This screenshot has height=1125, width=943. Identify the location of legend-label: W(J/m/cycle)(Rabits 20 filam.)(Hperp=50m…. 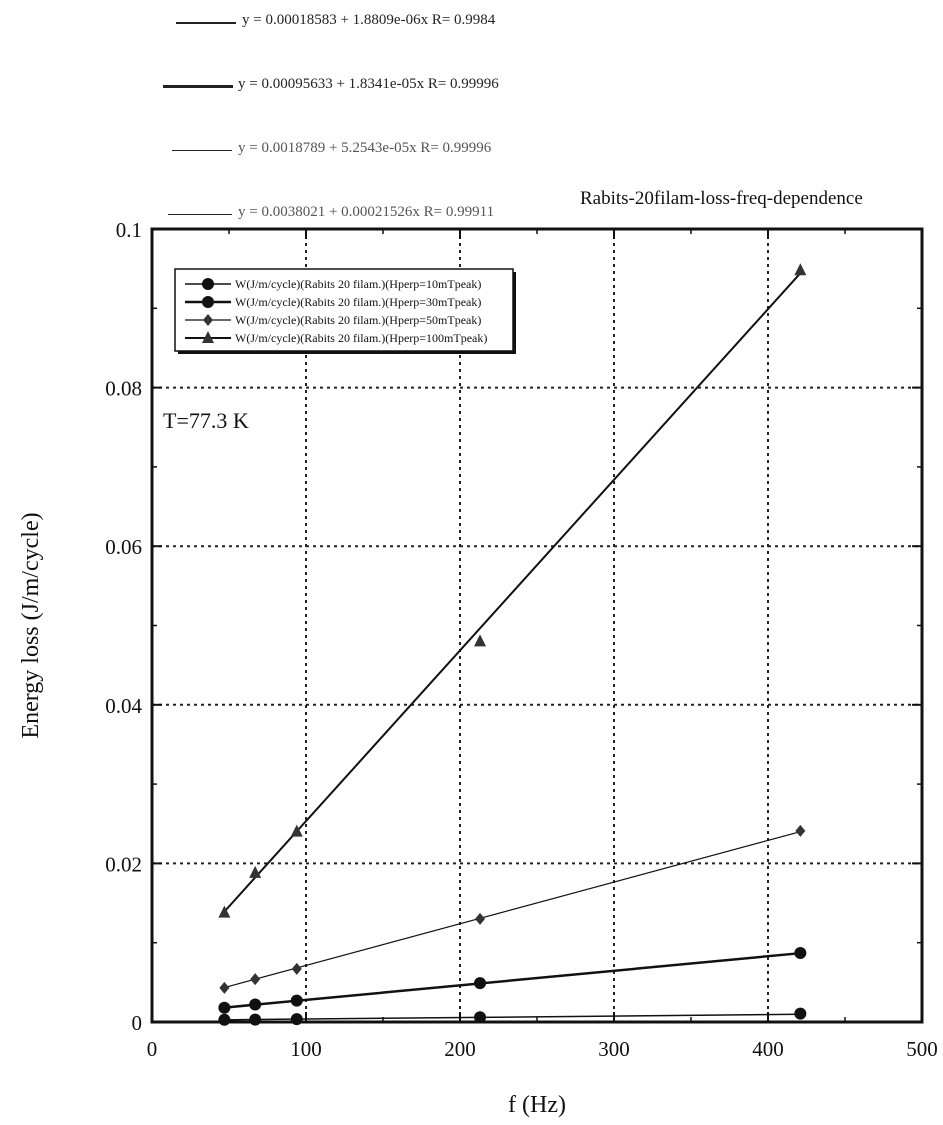
(358, 320).